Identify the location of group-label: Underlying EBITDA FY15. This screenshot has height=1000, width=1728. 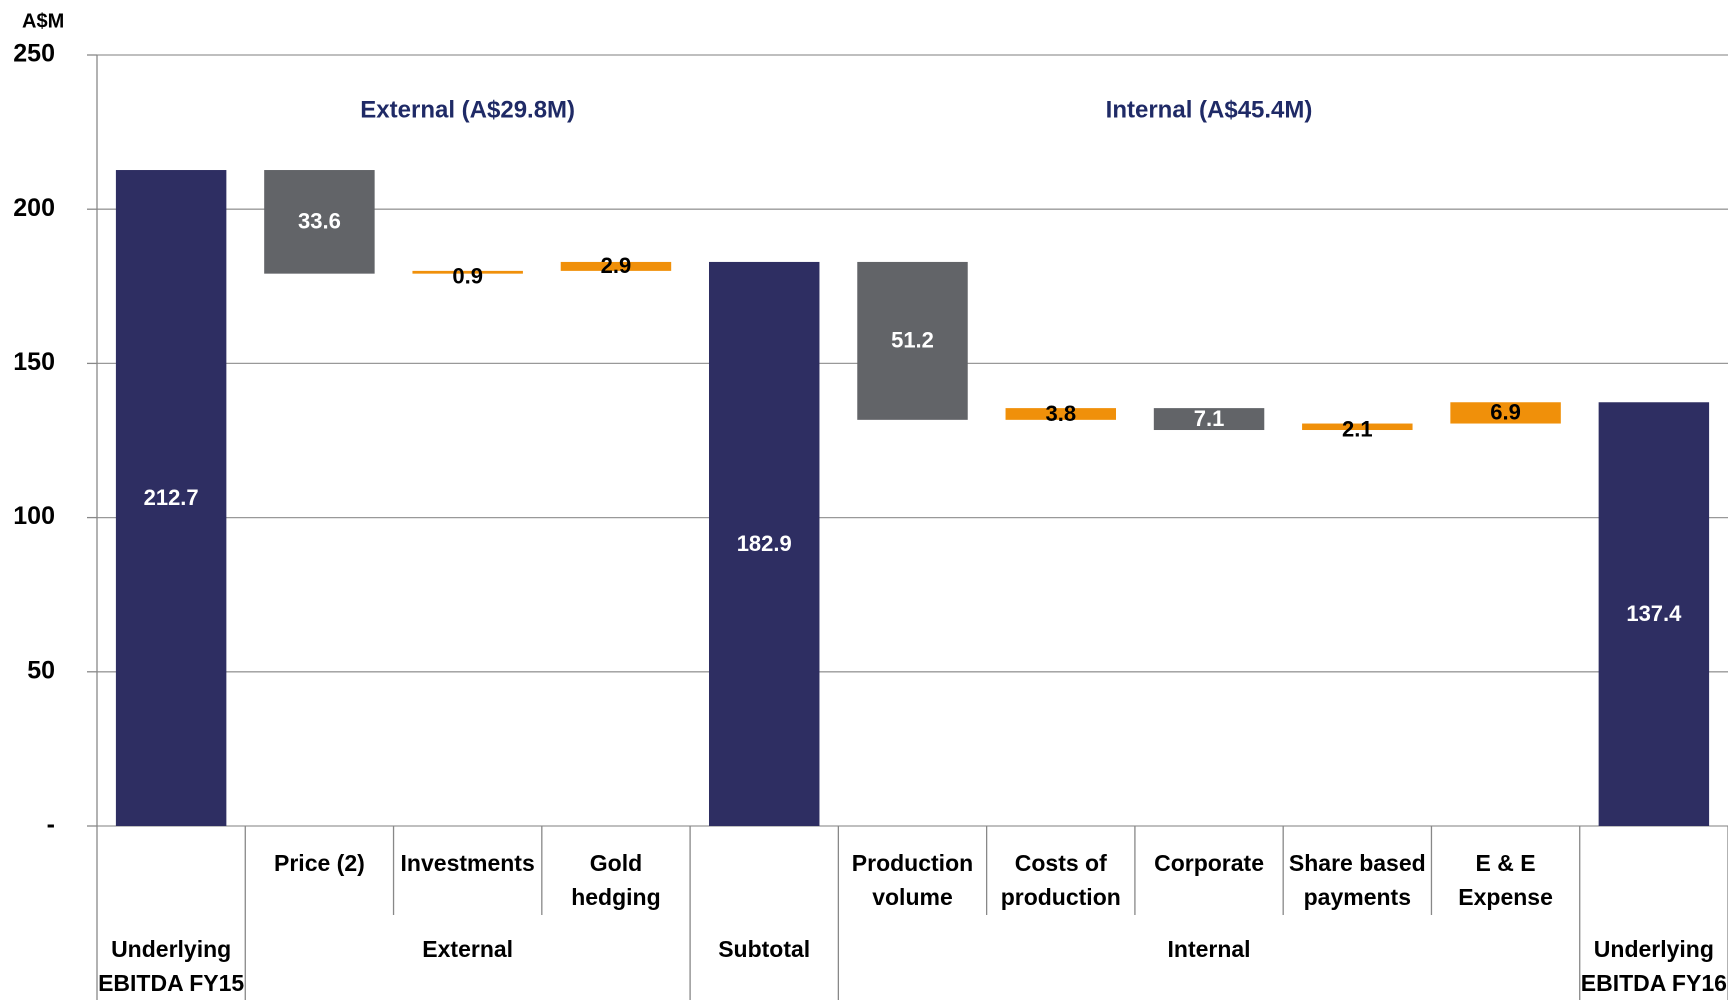
(171, 966).